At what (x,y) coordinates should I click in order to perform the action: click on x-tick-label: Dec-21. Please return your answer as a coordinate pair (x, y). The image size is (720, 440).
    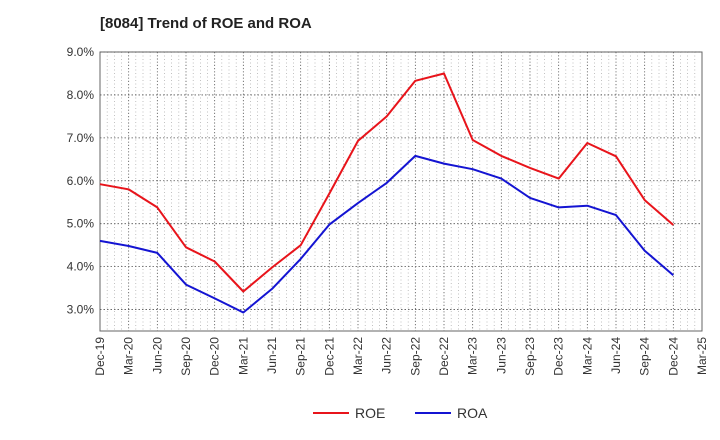
    Looking at the image, I should click on (329, 356).